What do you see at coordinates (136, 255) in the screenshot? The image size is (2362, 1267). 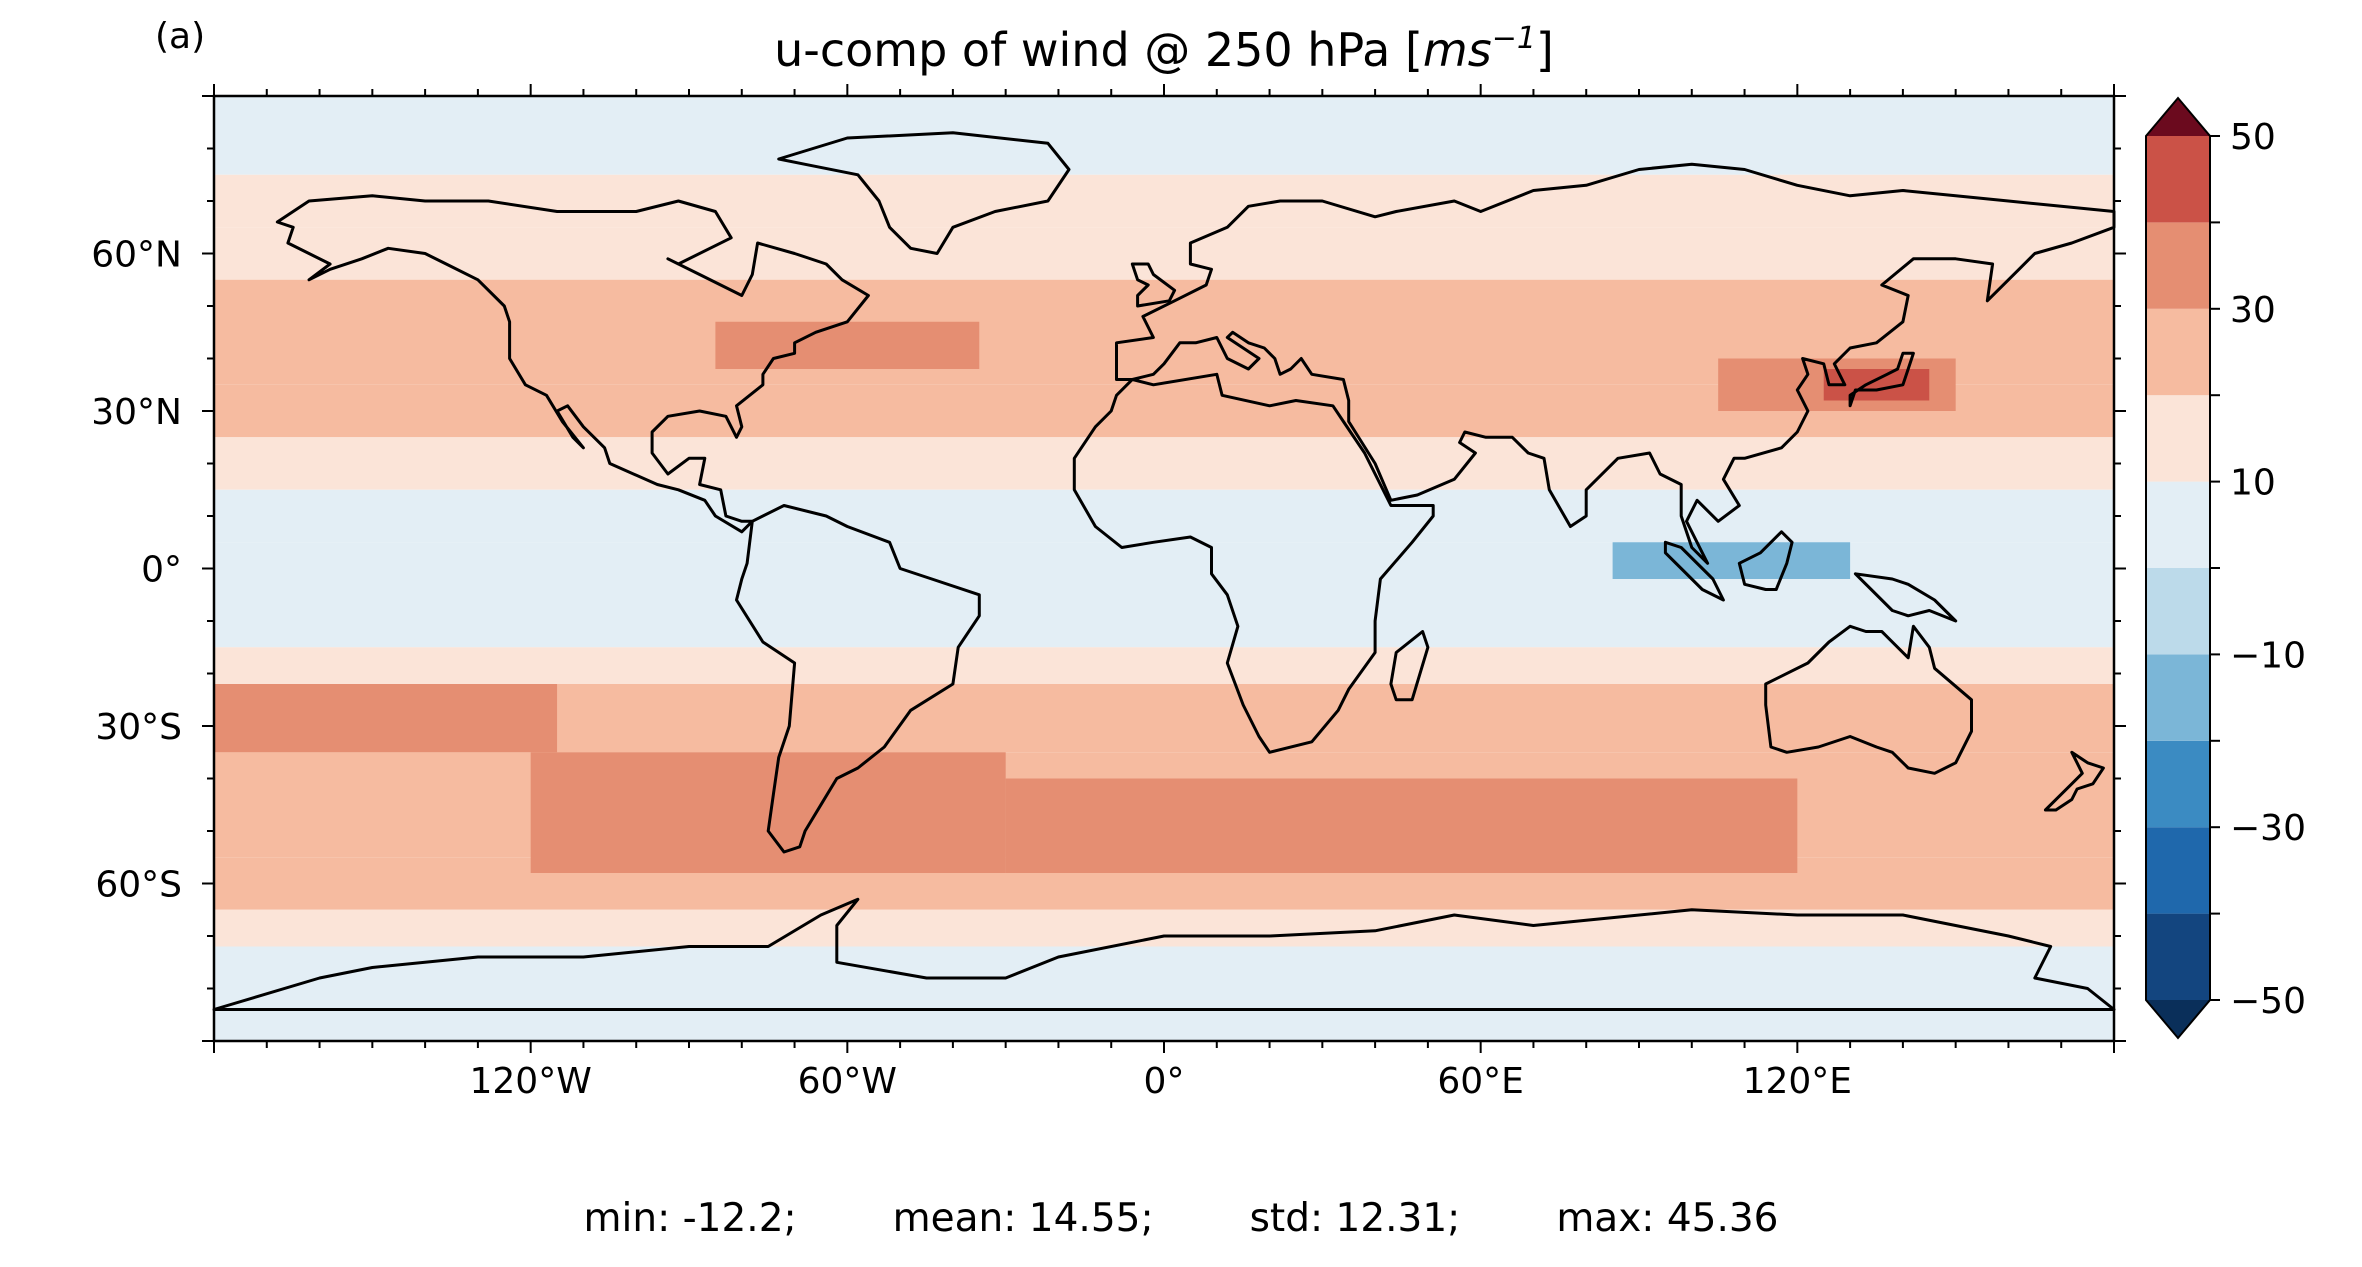 I see `y-tick-label: 60°N` at bounding box center [136, 255].